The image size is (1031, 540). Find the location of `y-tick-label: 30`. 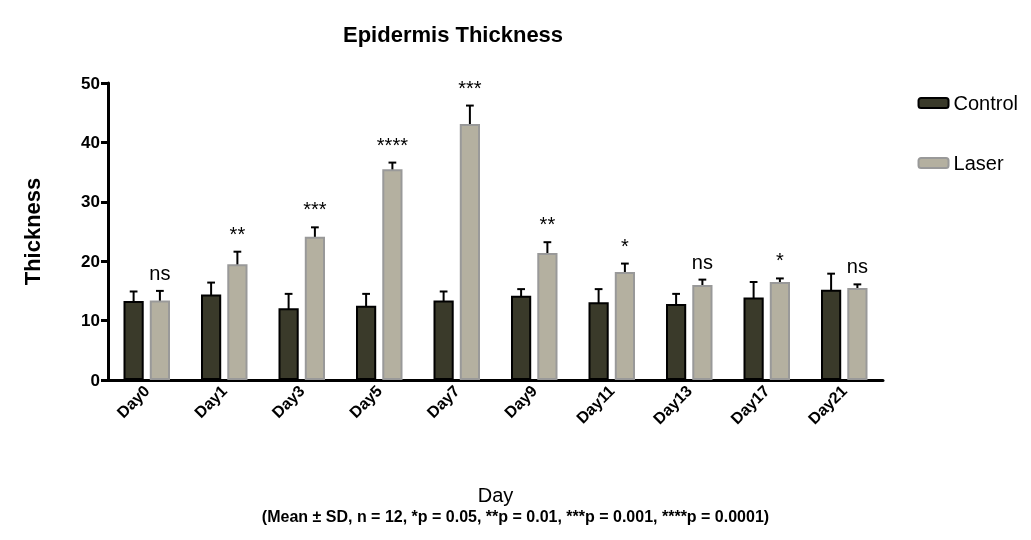

y-tick-label: 30 is located at coordinates (90, 202).